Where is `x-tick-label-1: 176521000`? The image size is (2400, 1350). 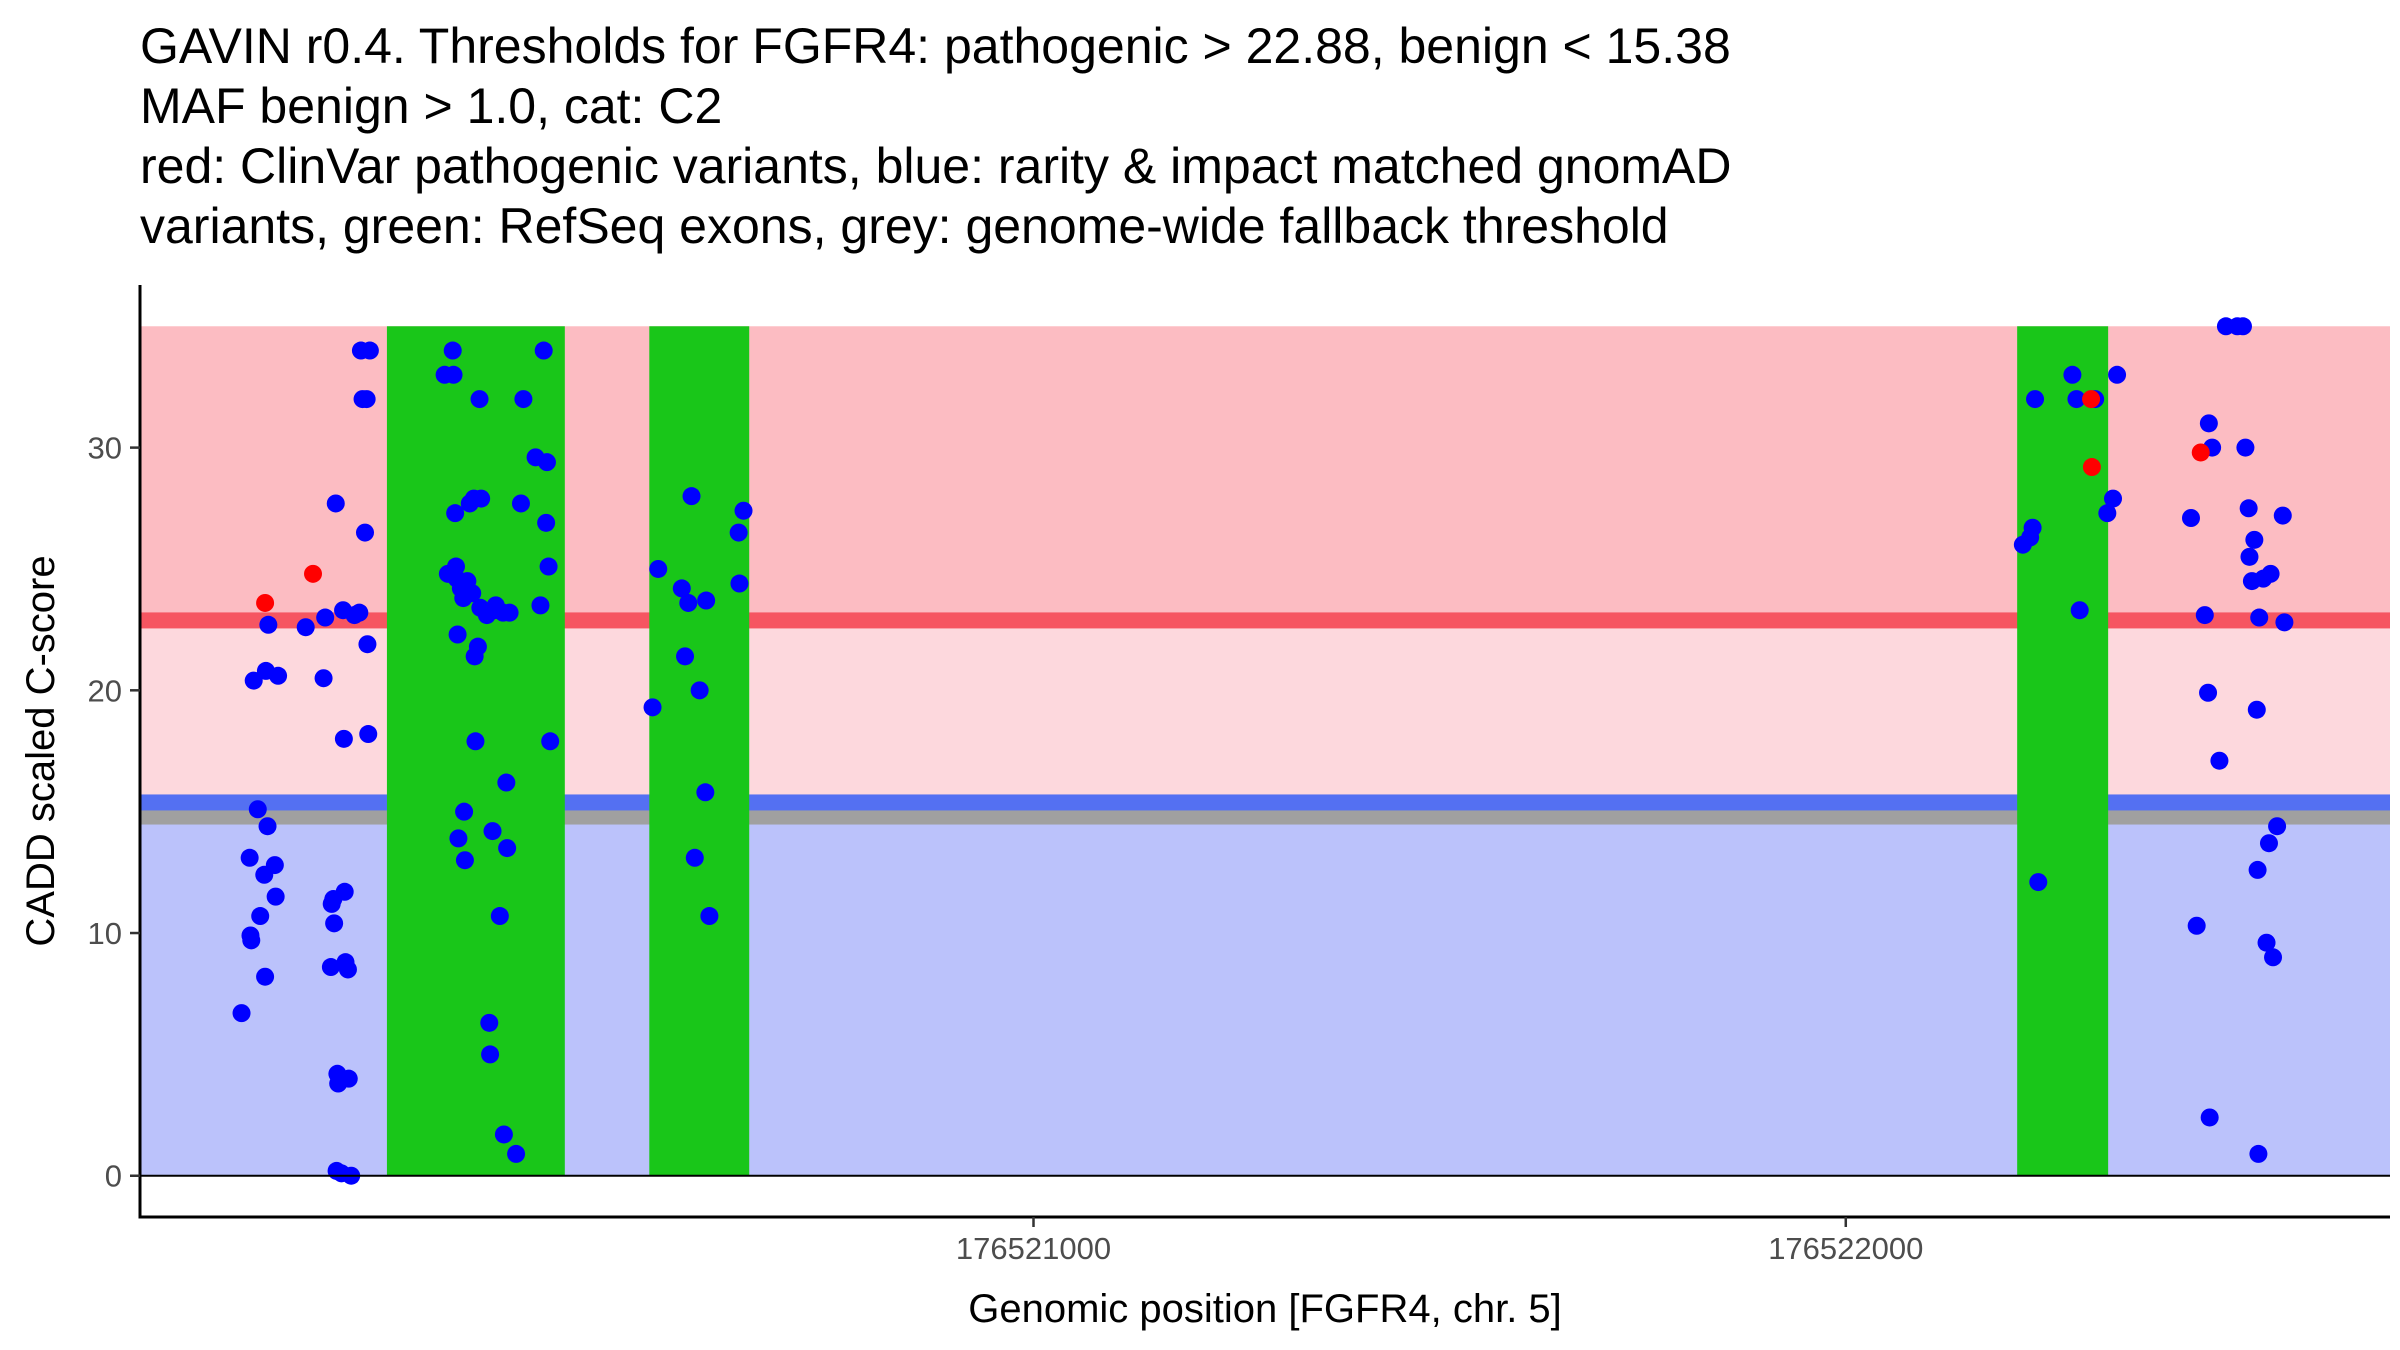
x-tick-label-1: 176521000 is located at coordinates (1033, 1248).